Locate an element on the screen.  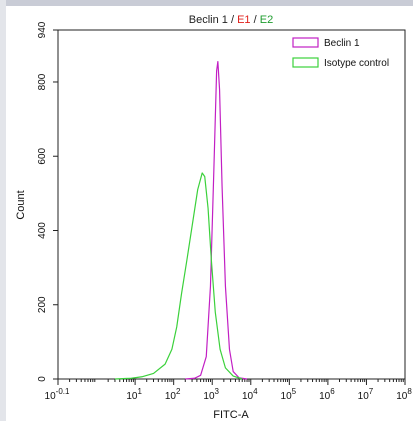
window-top-band is located at coordinates (206, 3).